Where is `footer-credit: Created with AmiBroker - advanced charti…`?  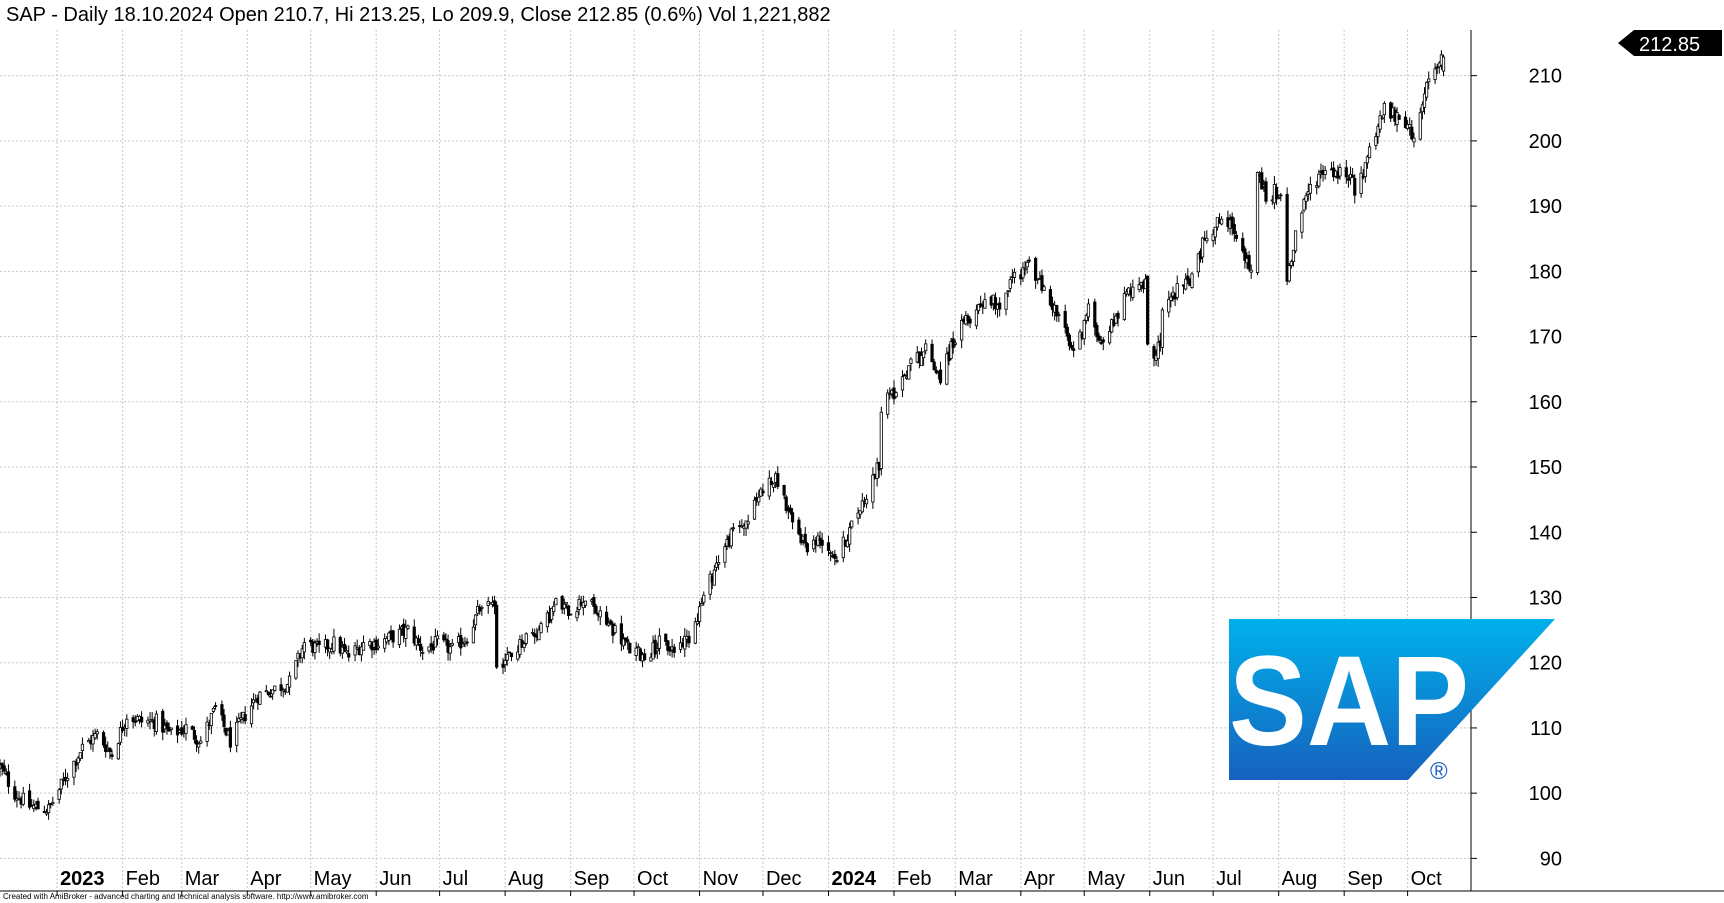
footer-credit: Created with AmiBroker - advanced charti… is located at coordinates (186, 896).